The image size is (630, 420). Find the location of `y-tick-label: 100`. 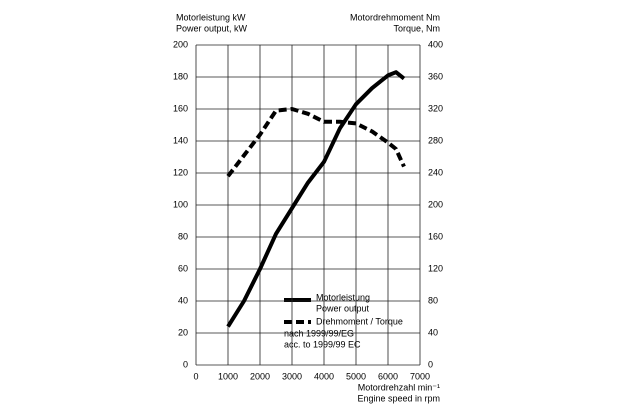

y-tick-label: 100 is located at coordinates (180, 204).